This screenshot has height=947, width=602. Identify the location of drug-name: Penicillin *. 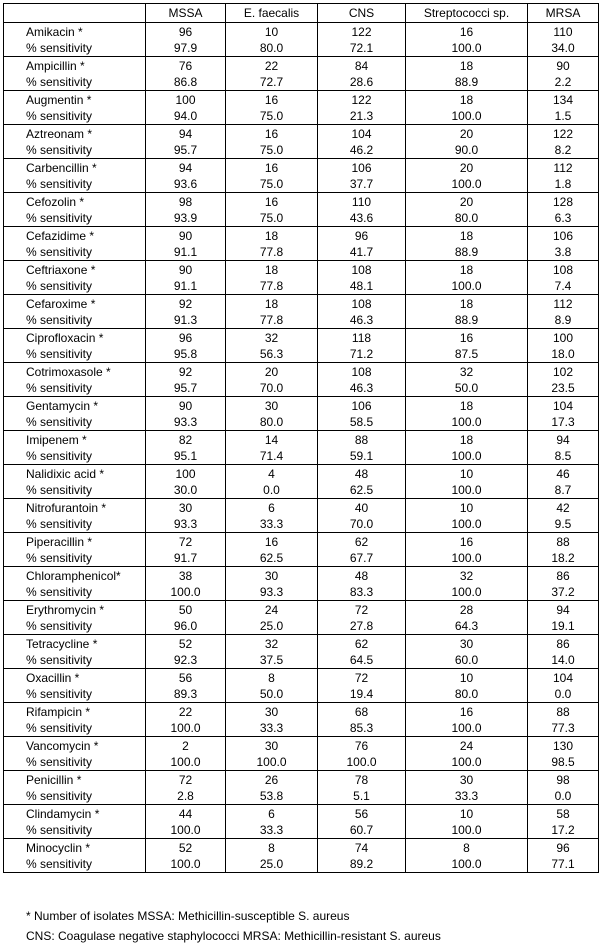
(74, 779).